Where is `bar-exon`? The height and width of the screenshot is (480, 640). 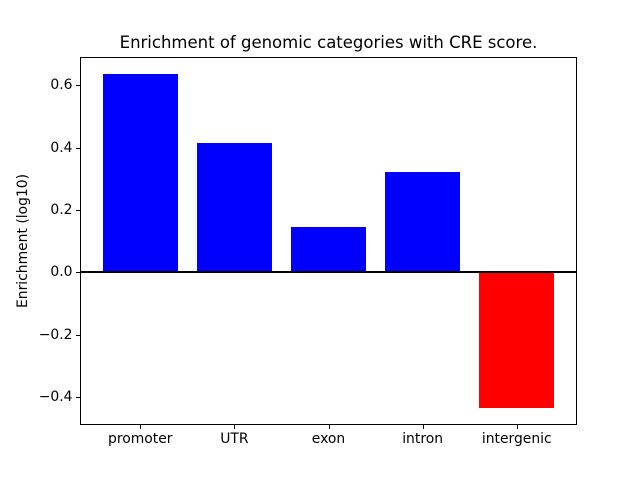 bar-exon is located at coordinates (328, 250).